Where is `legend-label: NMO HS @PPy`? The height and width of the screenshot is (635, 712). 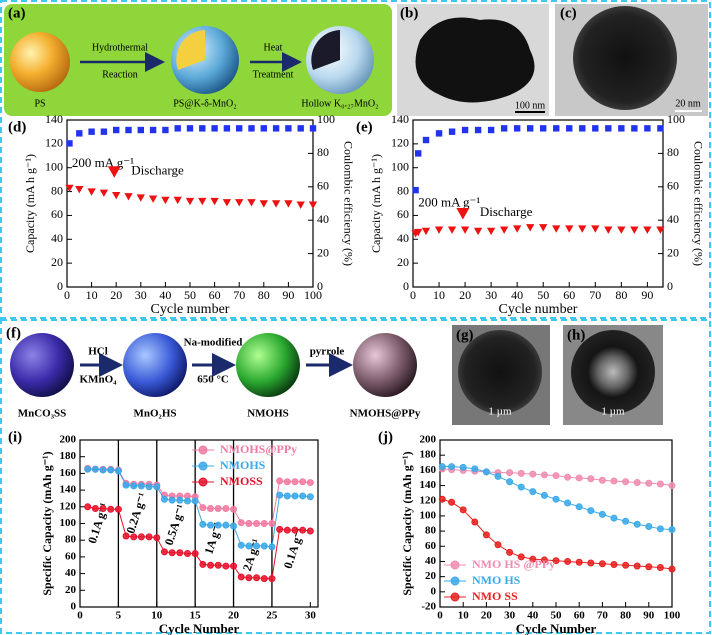 legend-label: NMO HS @PPy is located at coordinates (513, 564).